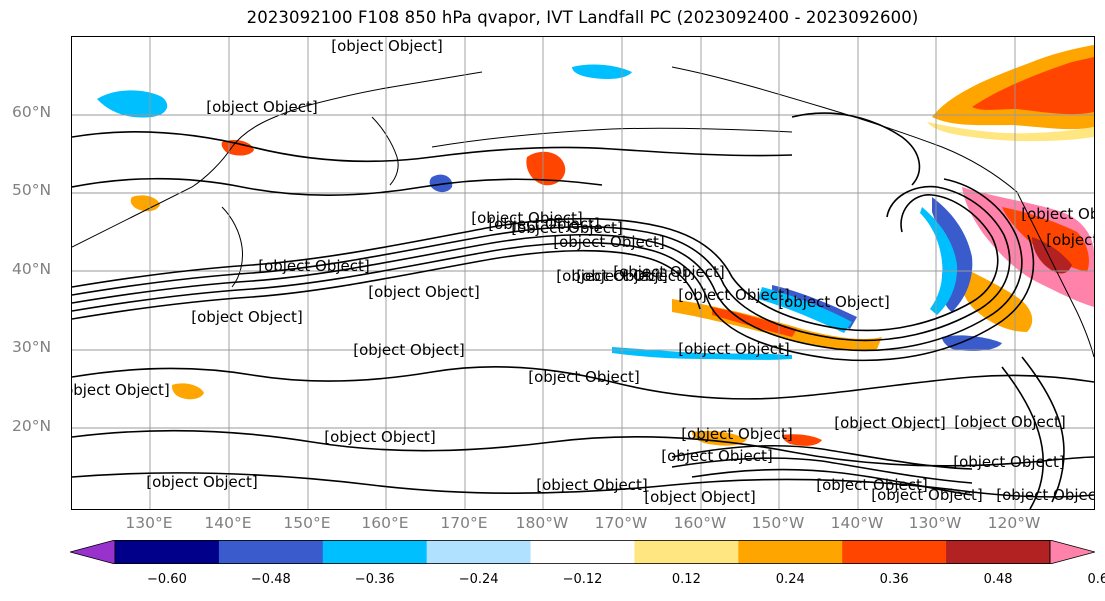 This screenshot has height=601, width=1105. I want to click on lat-label-30n: 30°N, so click(32, 347).